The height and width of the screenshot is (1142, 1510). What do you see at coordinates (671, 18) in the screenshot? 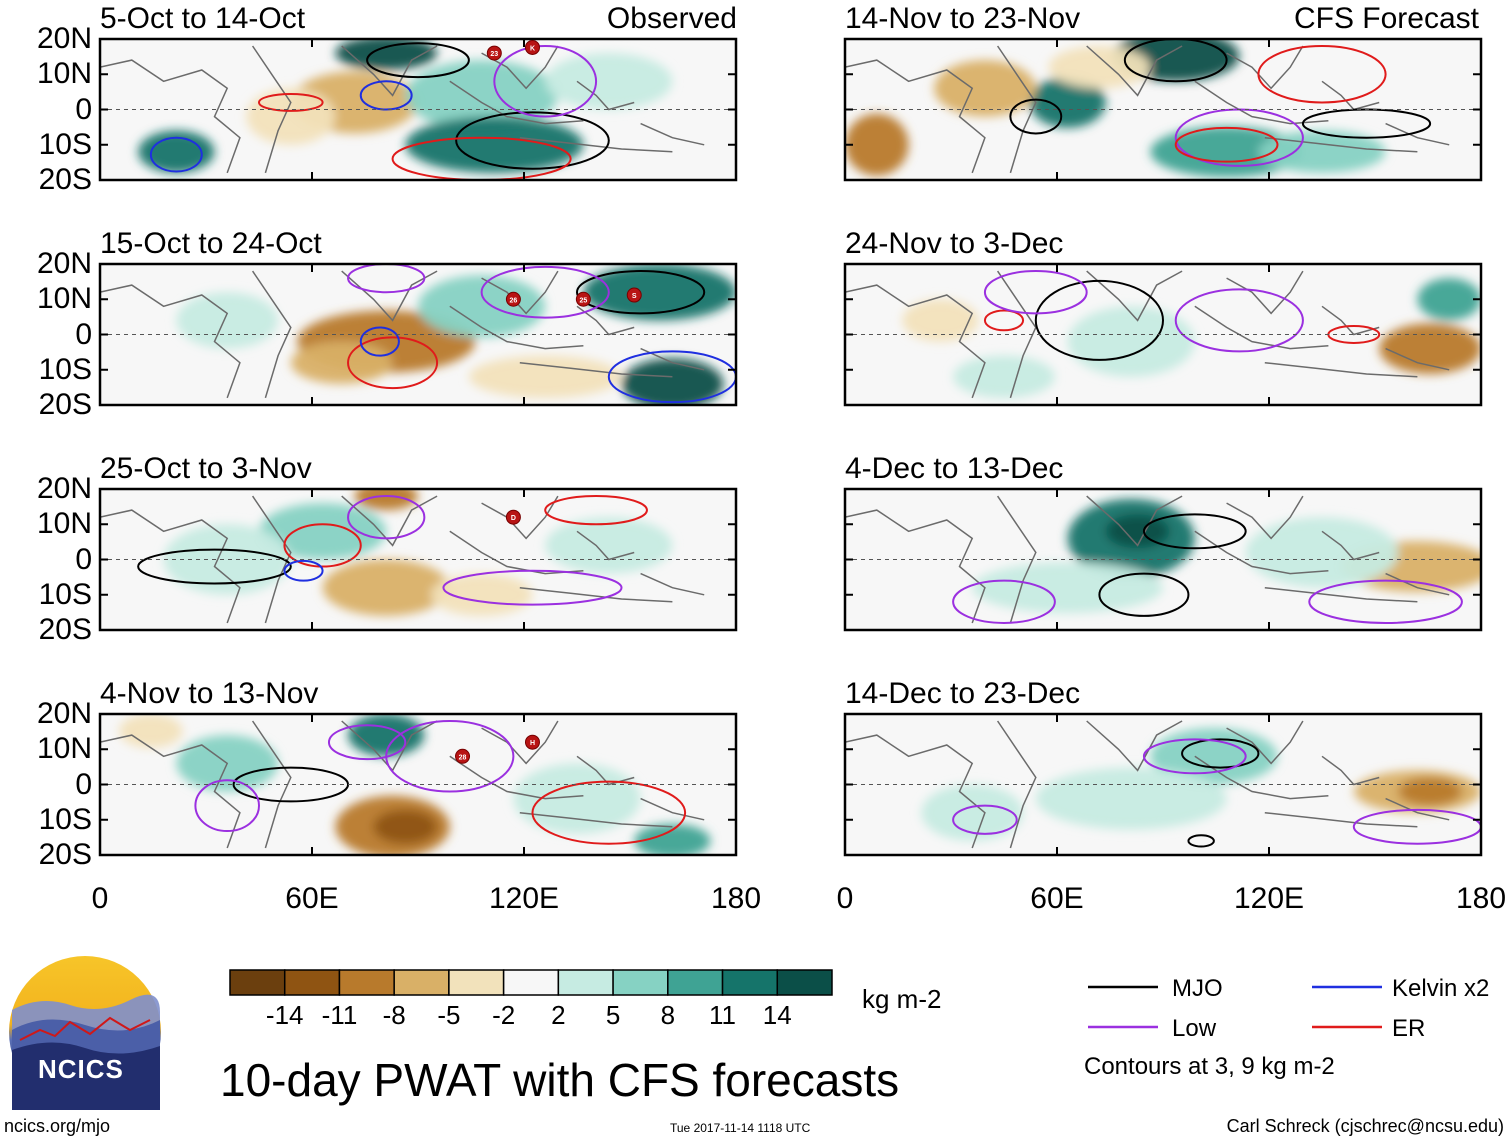
I see `header-observed-label: Observed` at bounding box center [671, 18].